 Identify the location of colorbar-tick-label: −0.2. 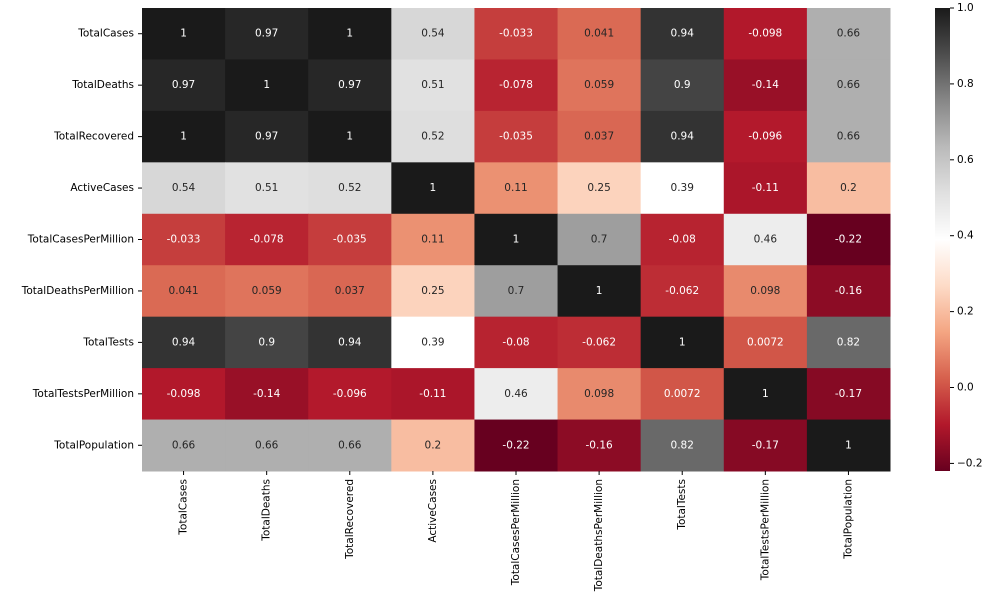
(970, 463).